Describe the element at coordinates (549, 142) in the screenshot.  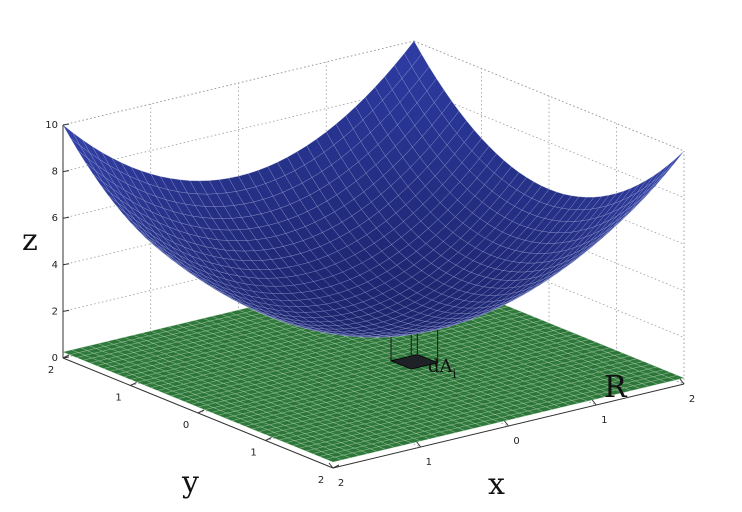
I see `side-wall-grid-line` at that location.